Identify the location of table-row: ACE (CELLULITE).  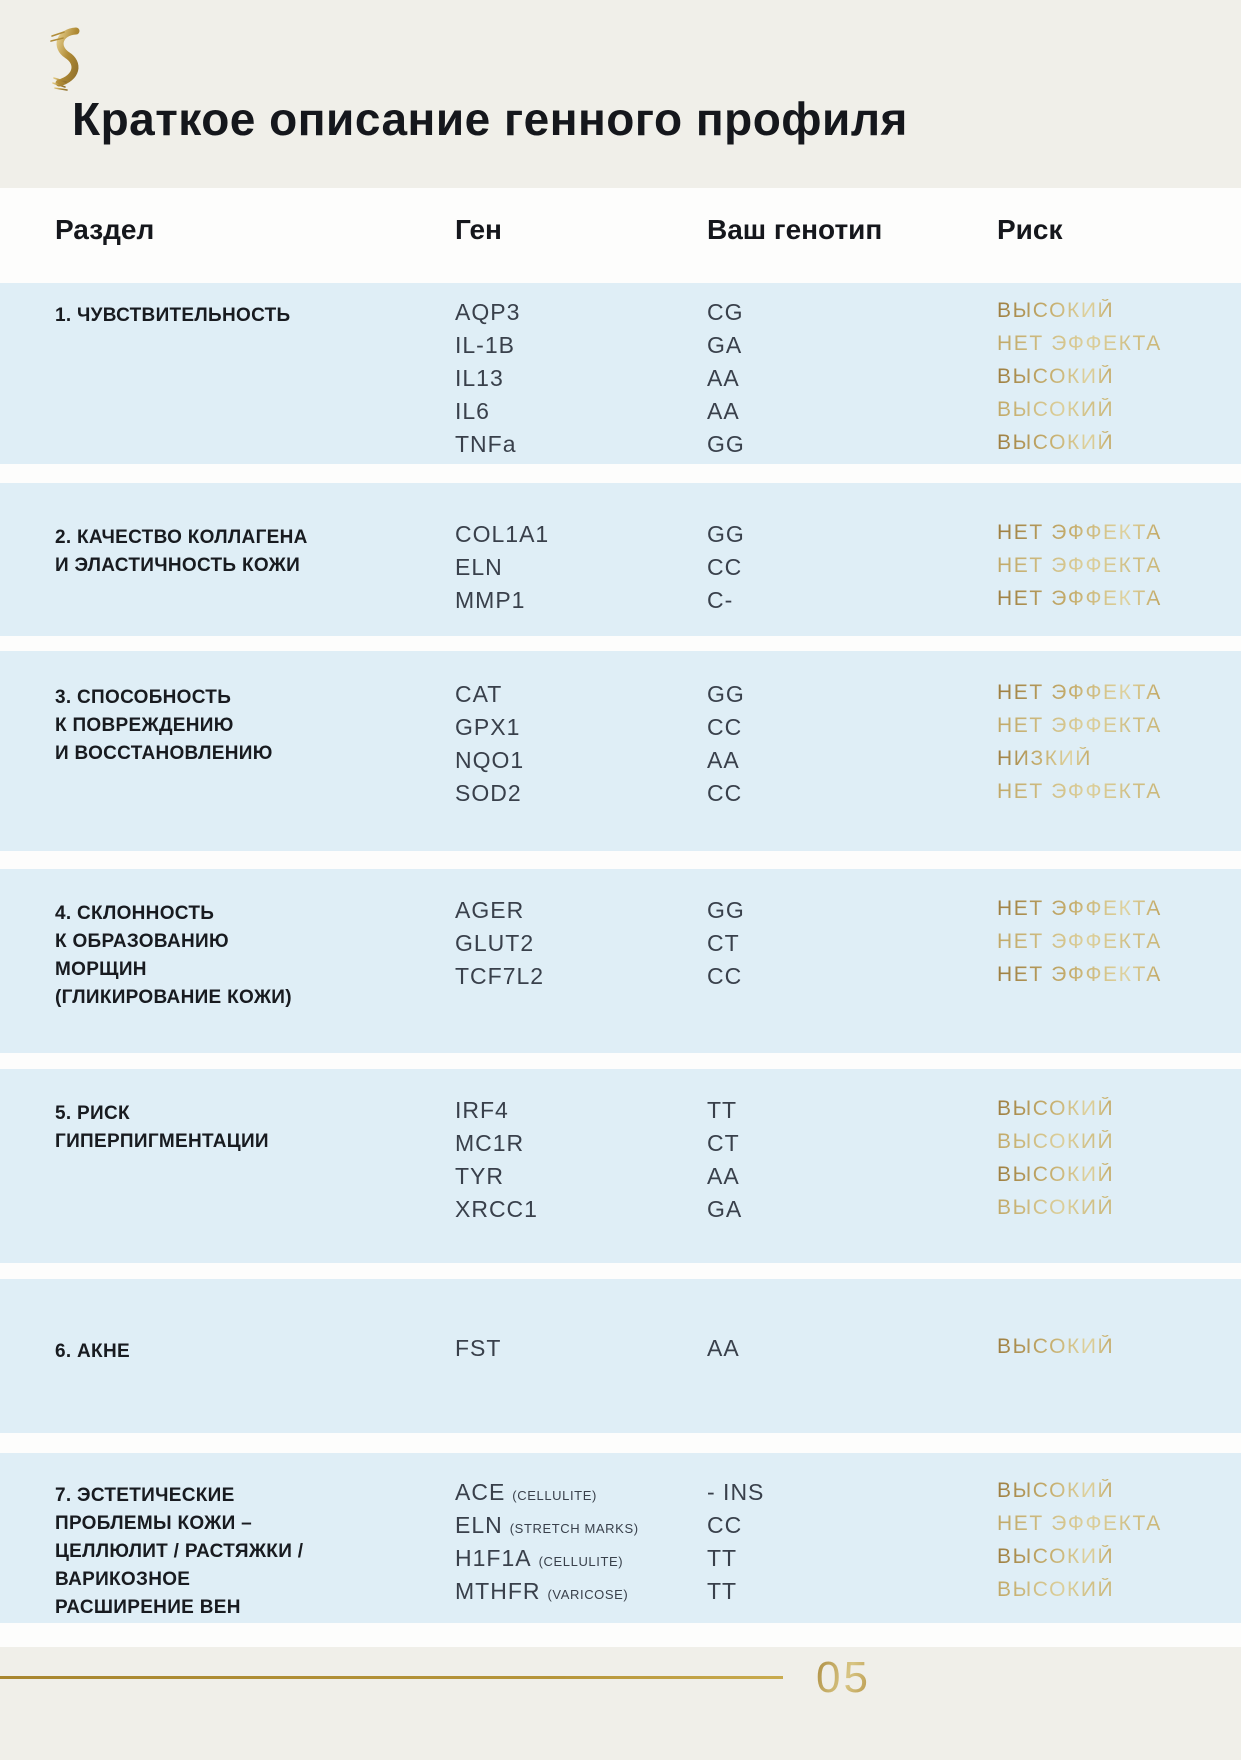
(581, 1495).